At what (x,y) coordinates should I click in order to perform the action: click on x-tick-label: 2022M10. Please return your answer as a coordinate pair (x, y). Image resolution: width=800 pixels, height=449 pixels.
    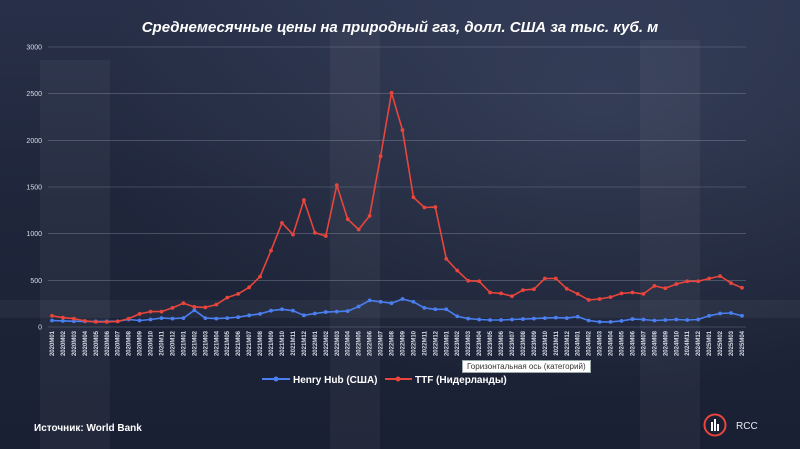
    Looking at the image, I should click on (414, 343).